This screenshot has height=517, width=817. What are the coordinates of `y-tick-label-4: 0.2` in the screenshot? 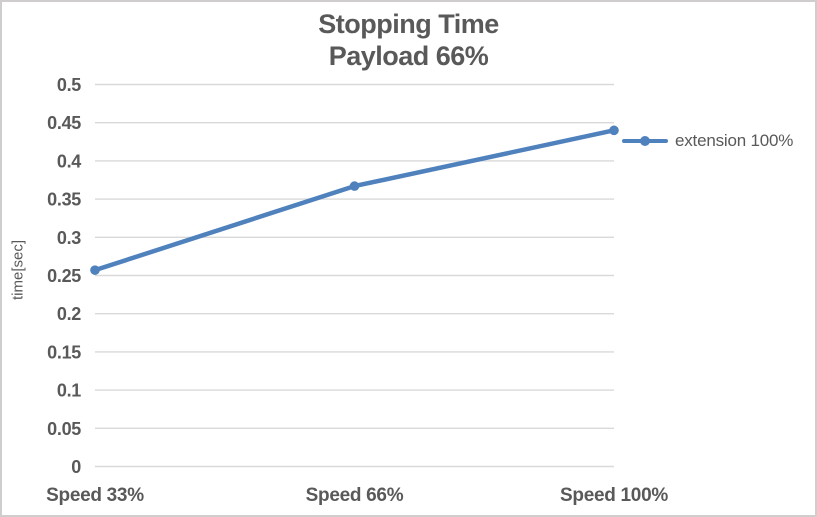 It's located at (69, 314).